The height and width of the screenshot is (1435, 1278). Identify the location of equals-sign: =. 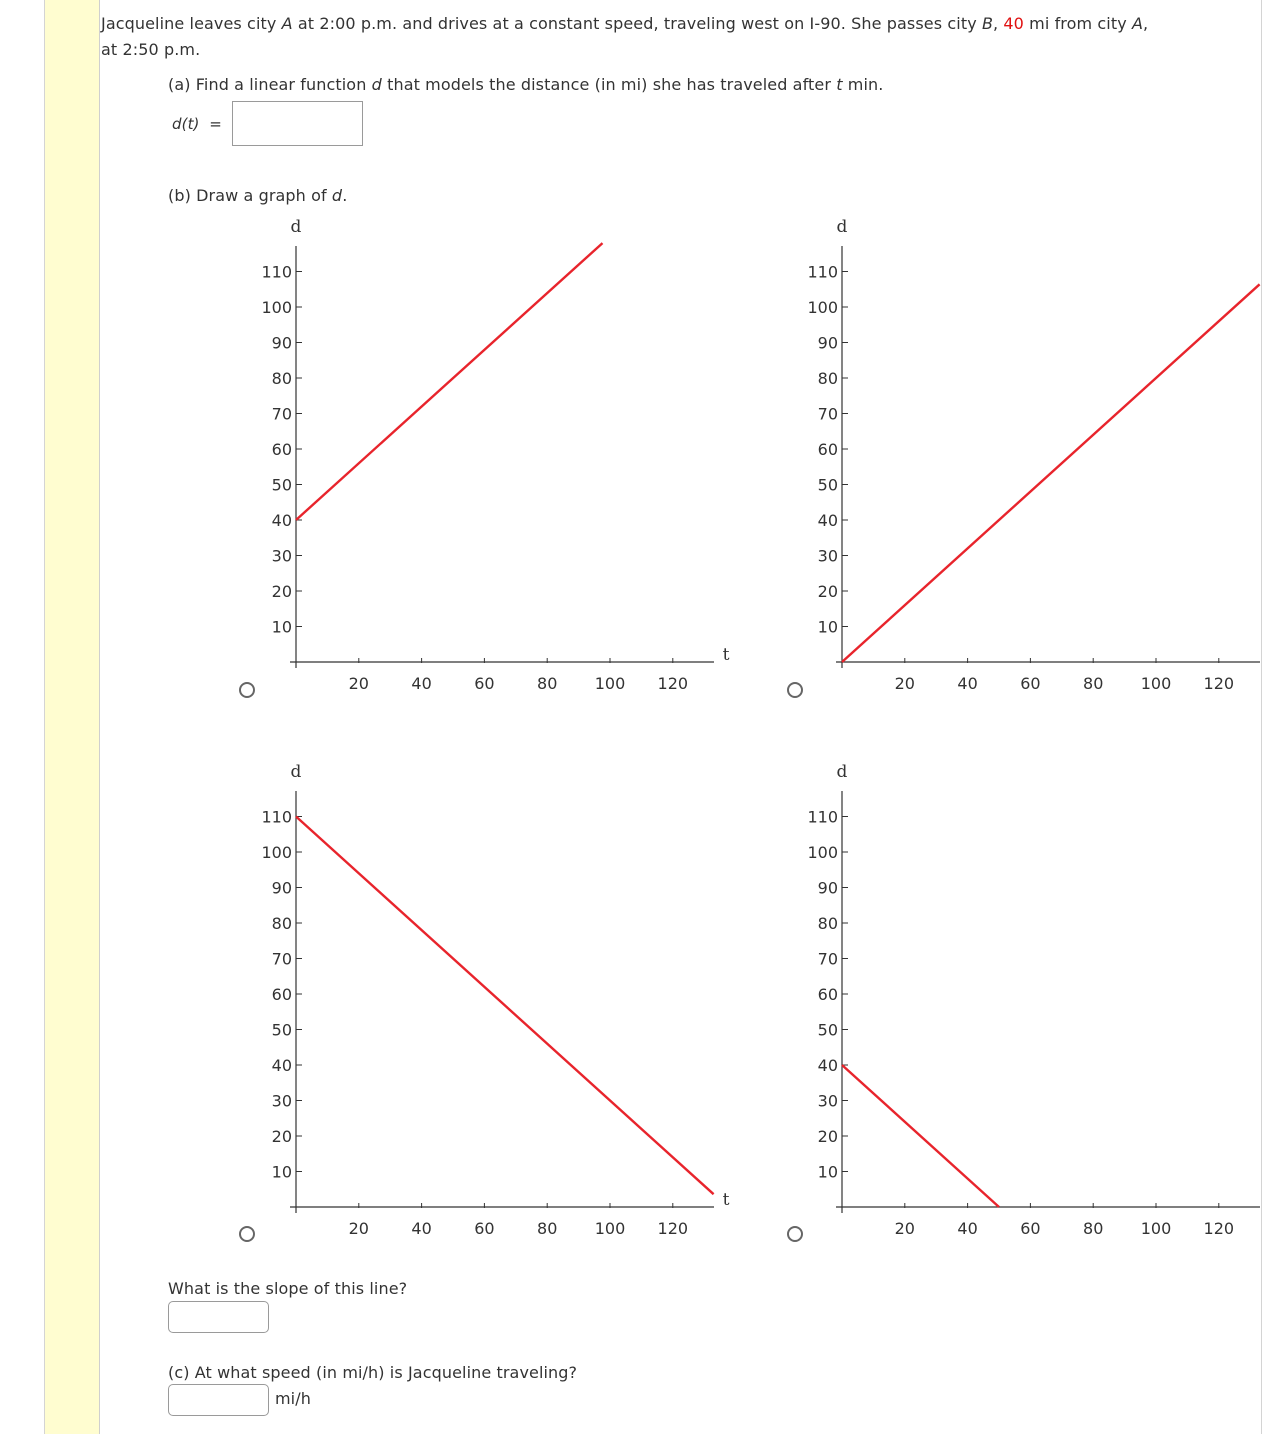
(215, 124).